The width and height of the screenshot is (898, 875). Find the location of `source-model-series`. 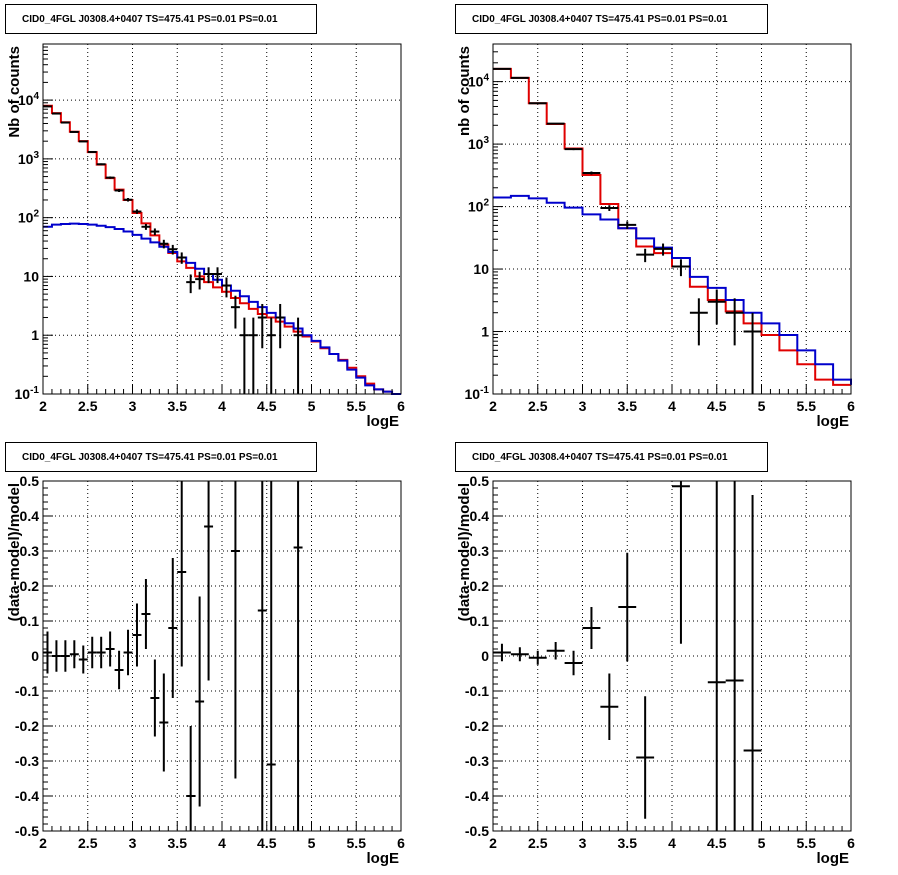

source-model-series is located at coordinates (222, 308).